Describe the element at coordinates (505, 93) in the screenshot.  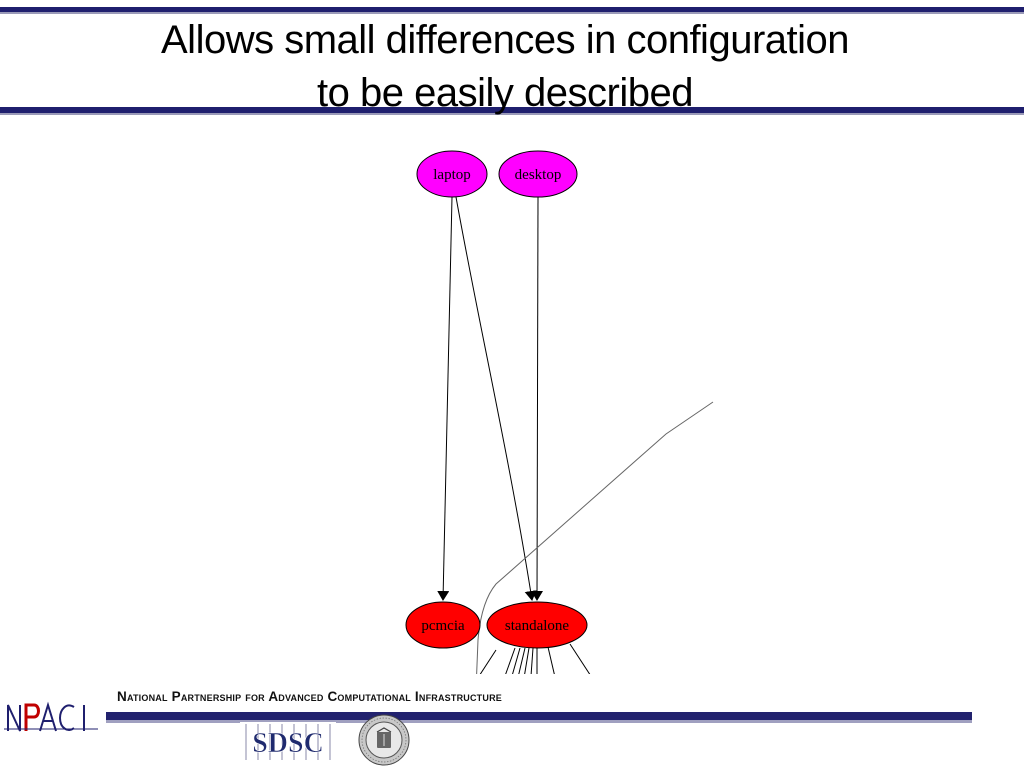
I see `title-line-2: to be easily described` at that location.